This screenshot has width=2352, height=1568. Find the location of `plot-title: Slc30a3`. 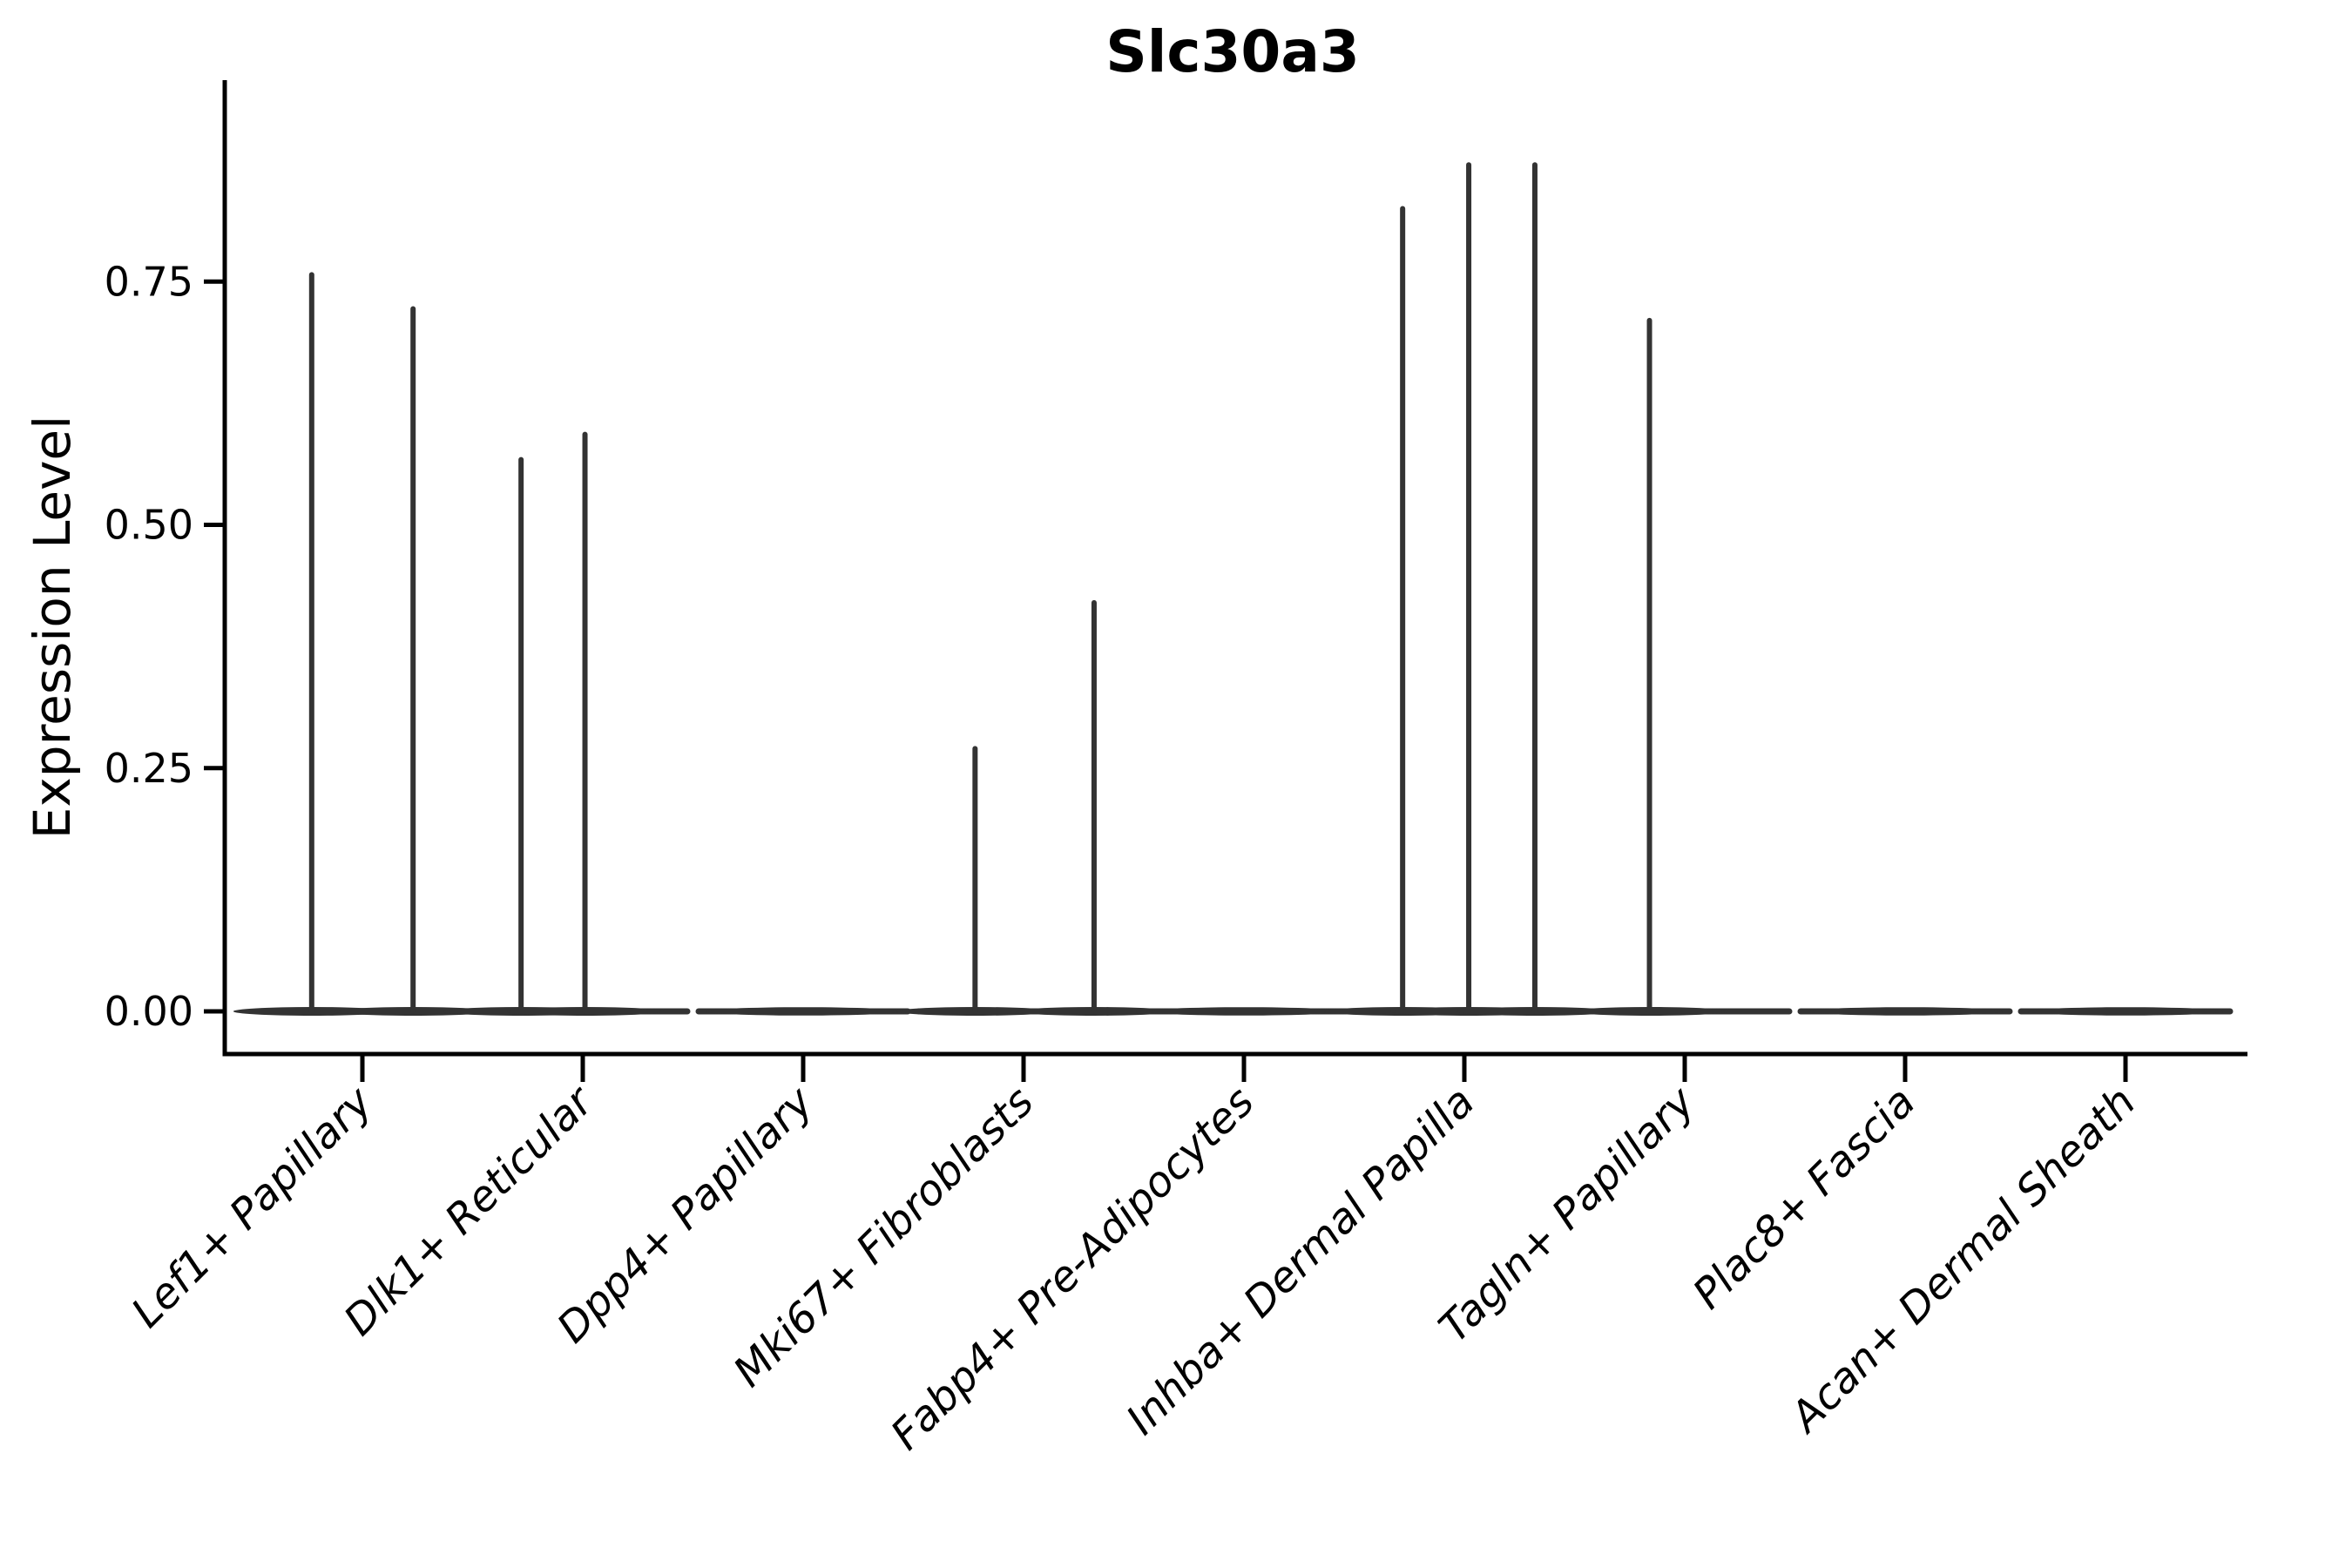

plot-title: Slc30a3 is located at coordinates (1232, 52).